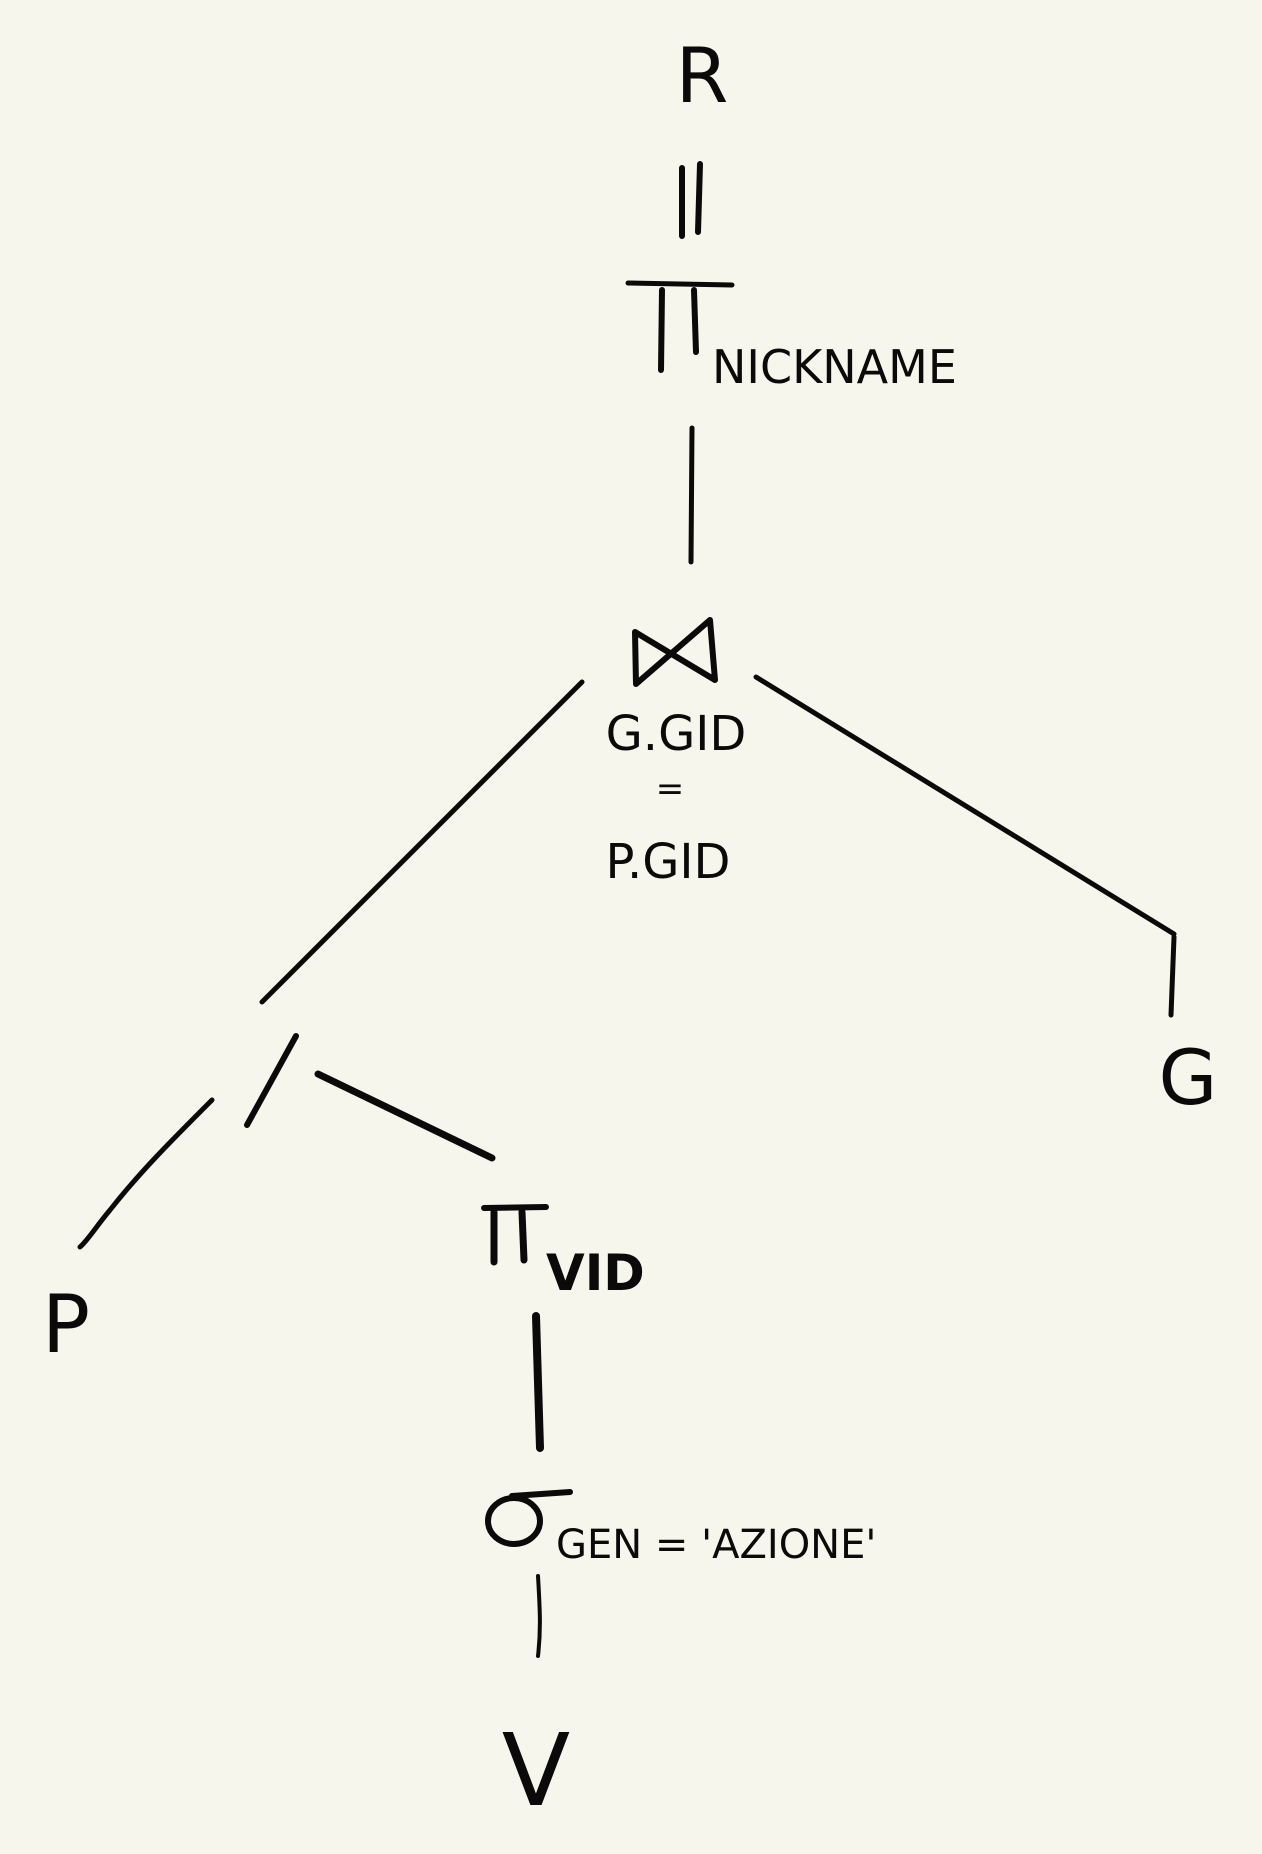 The height and width of the screenshot is (1854, 1262). What do you see at coordinates (595, 1273) in the screenshot?
I see `projection-vid-subscript: VID` at bounding box center [595, 1273].